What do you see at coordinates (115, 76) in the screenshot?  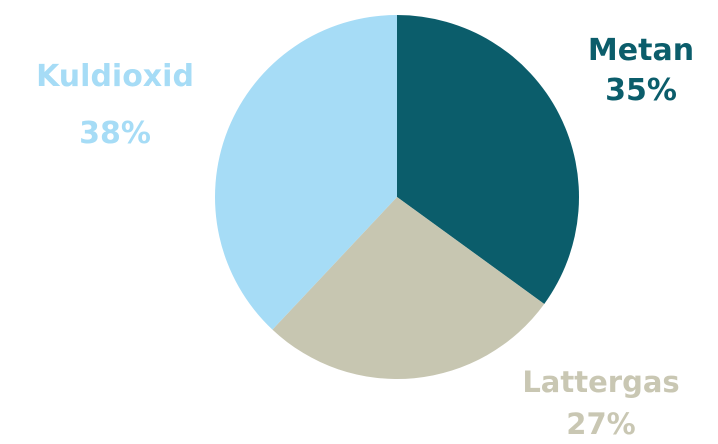 I see `label-name-kuldioxid: Kuldioxid` at bounding box center [115, 76].